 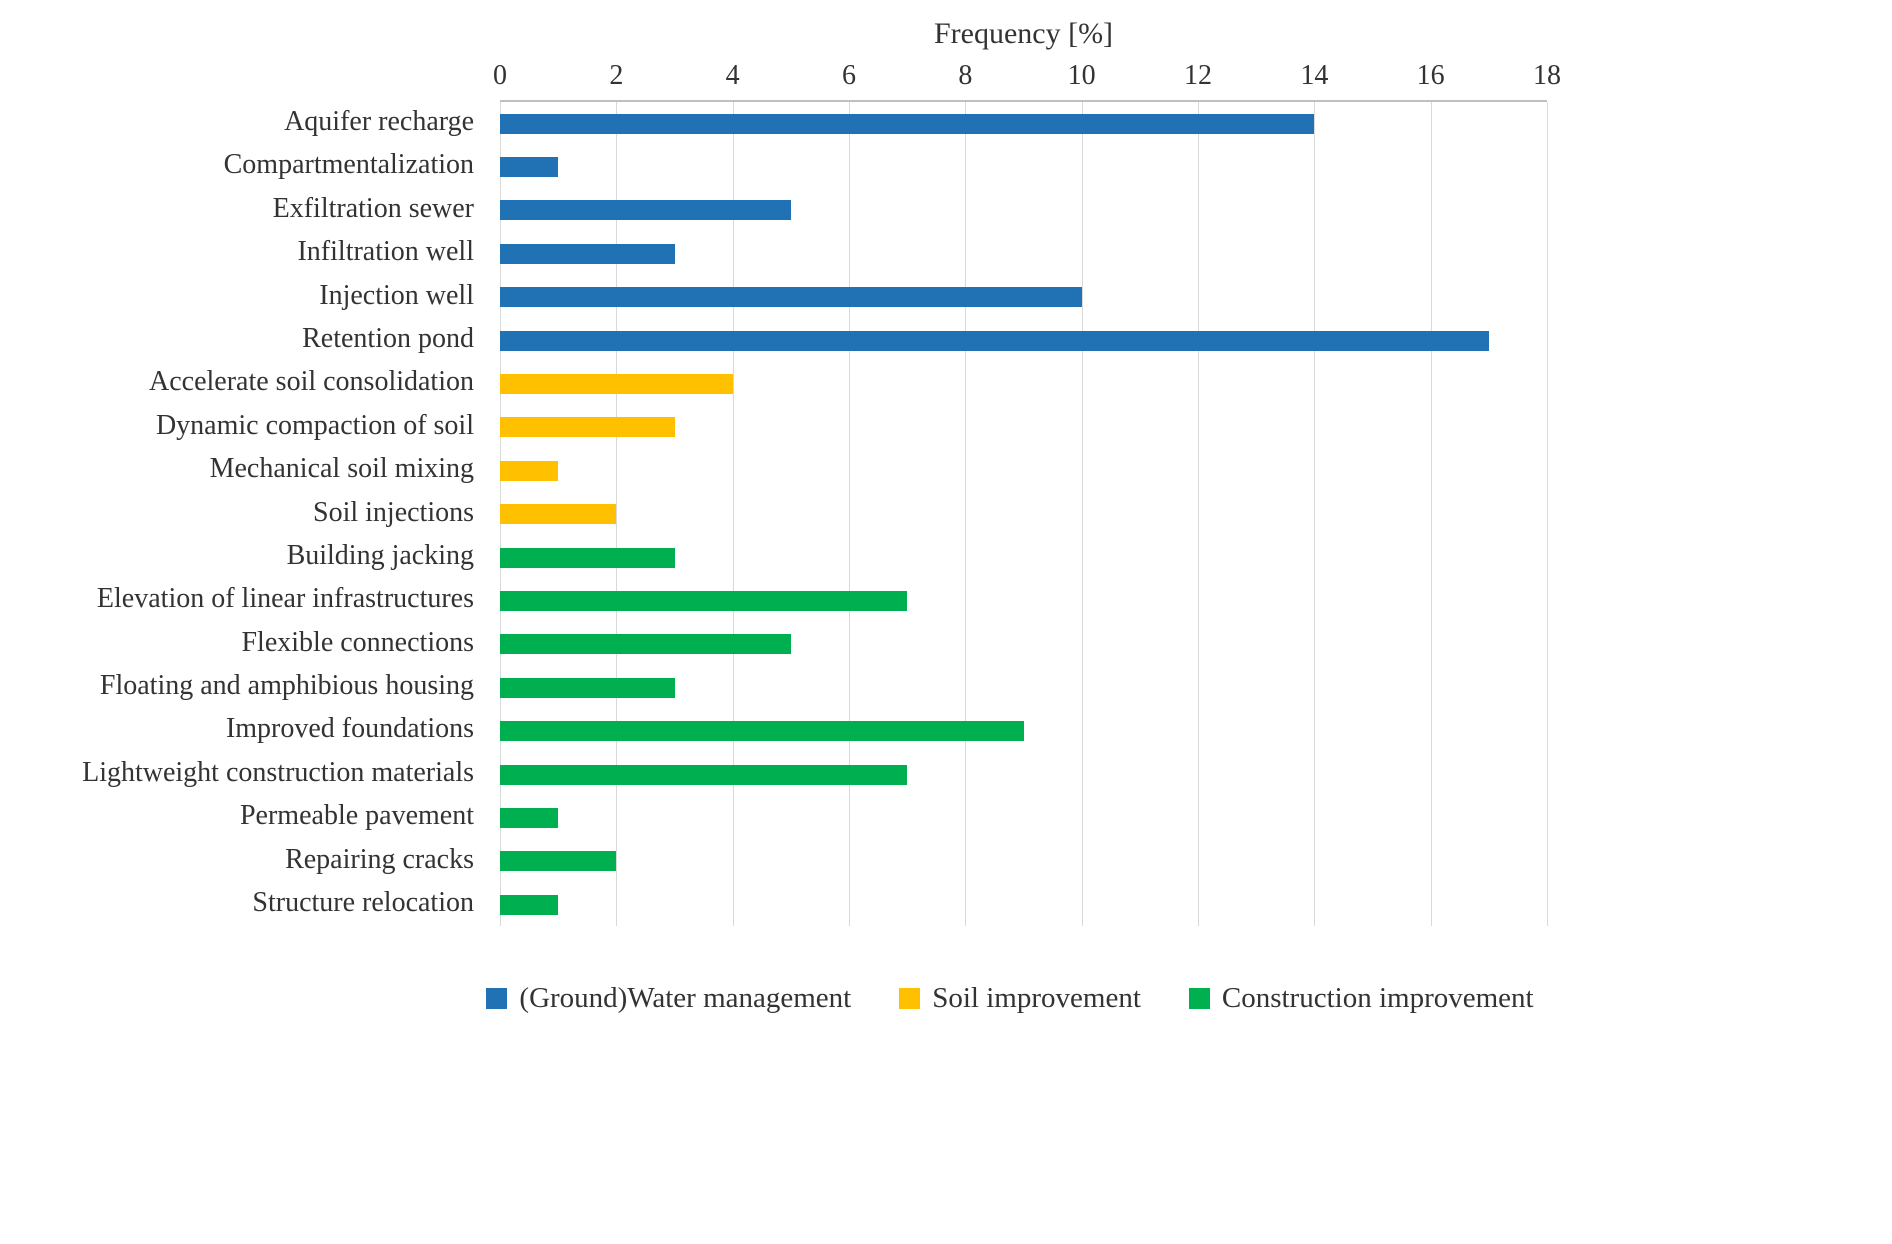 What do you see at coordinates (500, 75) in the screenshot?
I see `x-tick-label: 0` at bounding box center [500, 75].